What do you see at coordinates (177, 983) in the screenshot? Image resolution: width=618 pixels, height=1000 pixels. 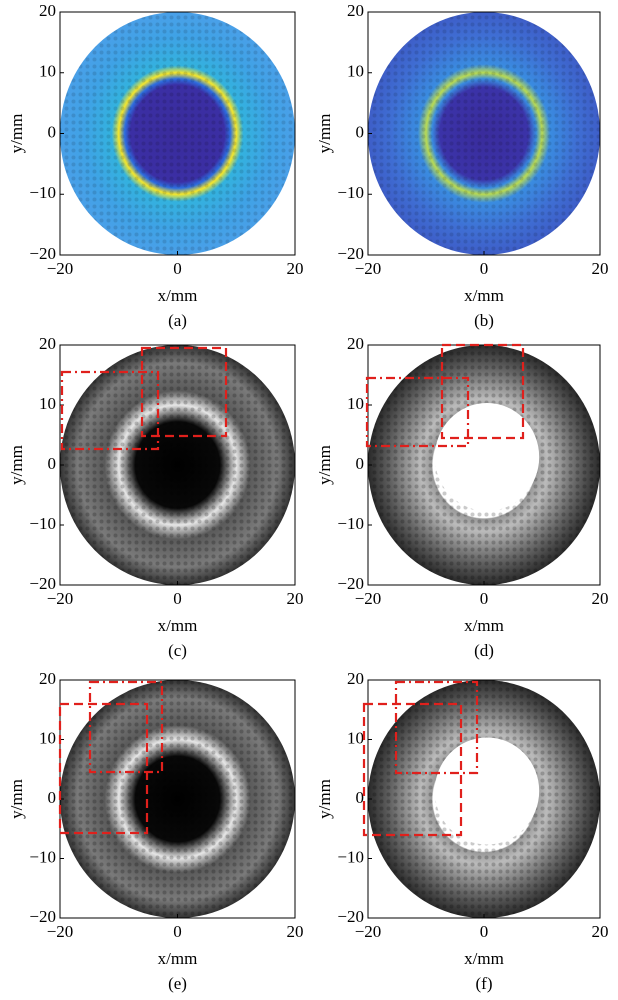 I see `caption: (e)` at bounding box center [177, 983].